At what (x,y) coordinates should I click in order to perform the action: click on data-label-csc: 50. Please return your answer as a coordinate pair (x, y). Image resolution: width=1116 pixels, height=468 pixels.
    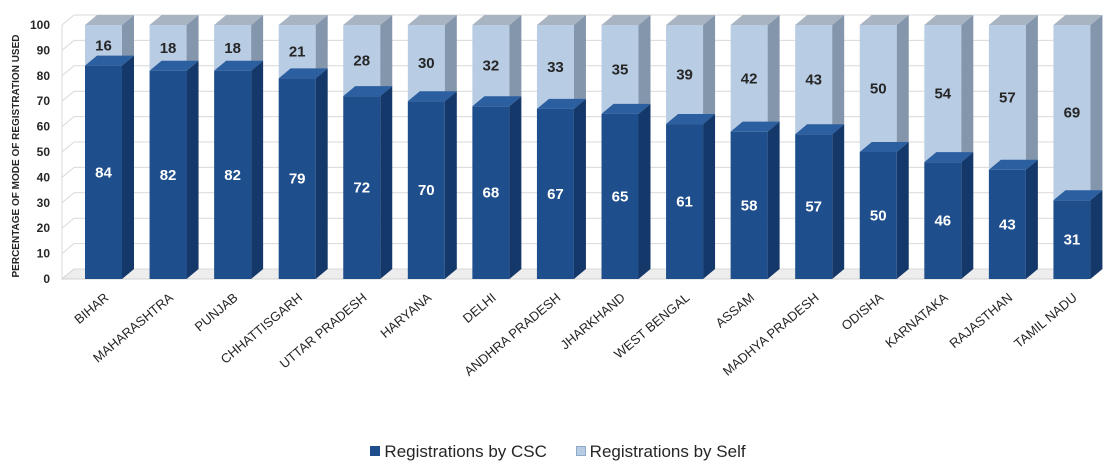
    Looking at the image, I should click on (878, 216).